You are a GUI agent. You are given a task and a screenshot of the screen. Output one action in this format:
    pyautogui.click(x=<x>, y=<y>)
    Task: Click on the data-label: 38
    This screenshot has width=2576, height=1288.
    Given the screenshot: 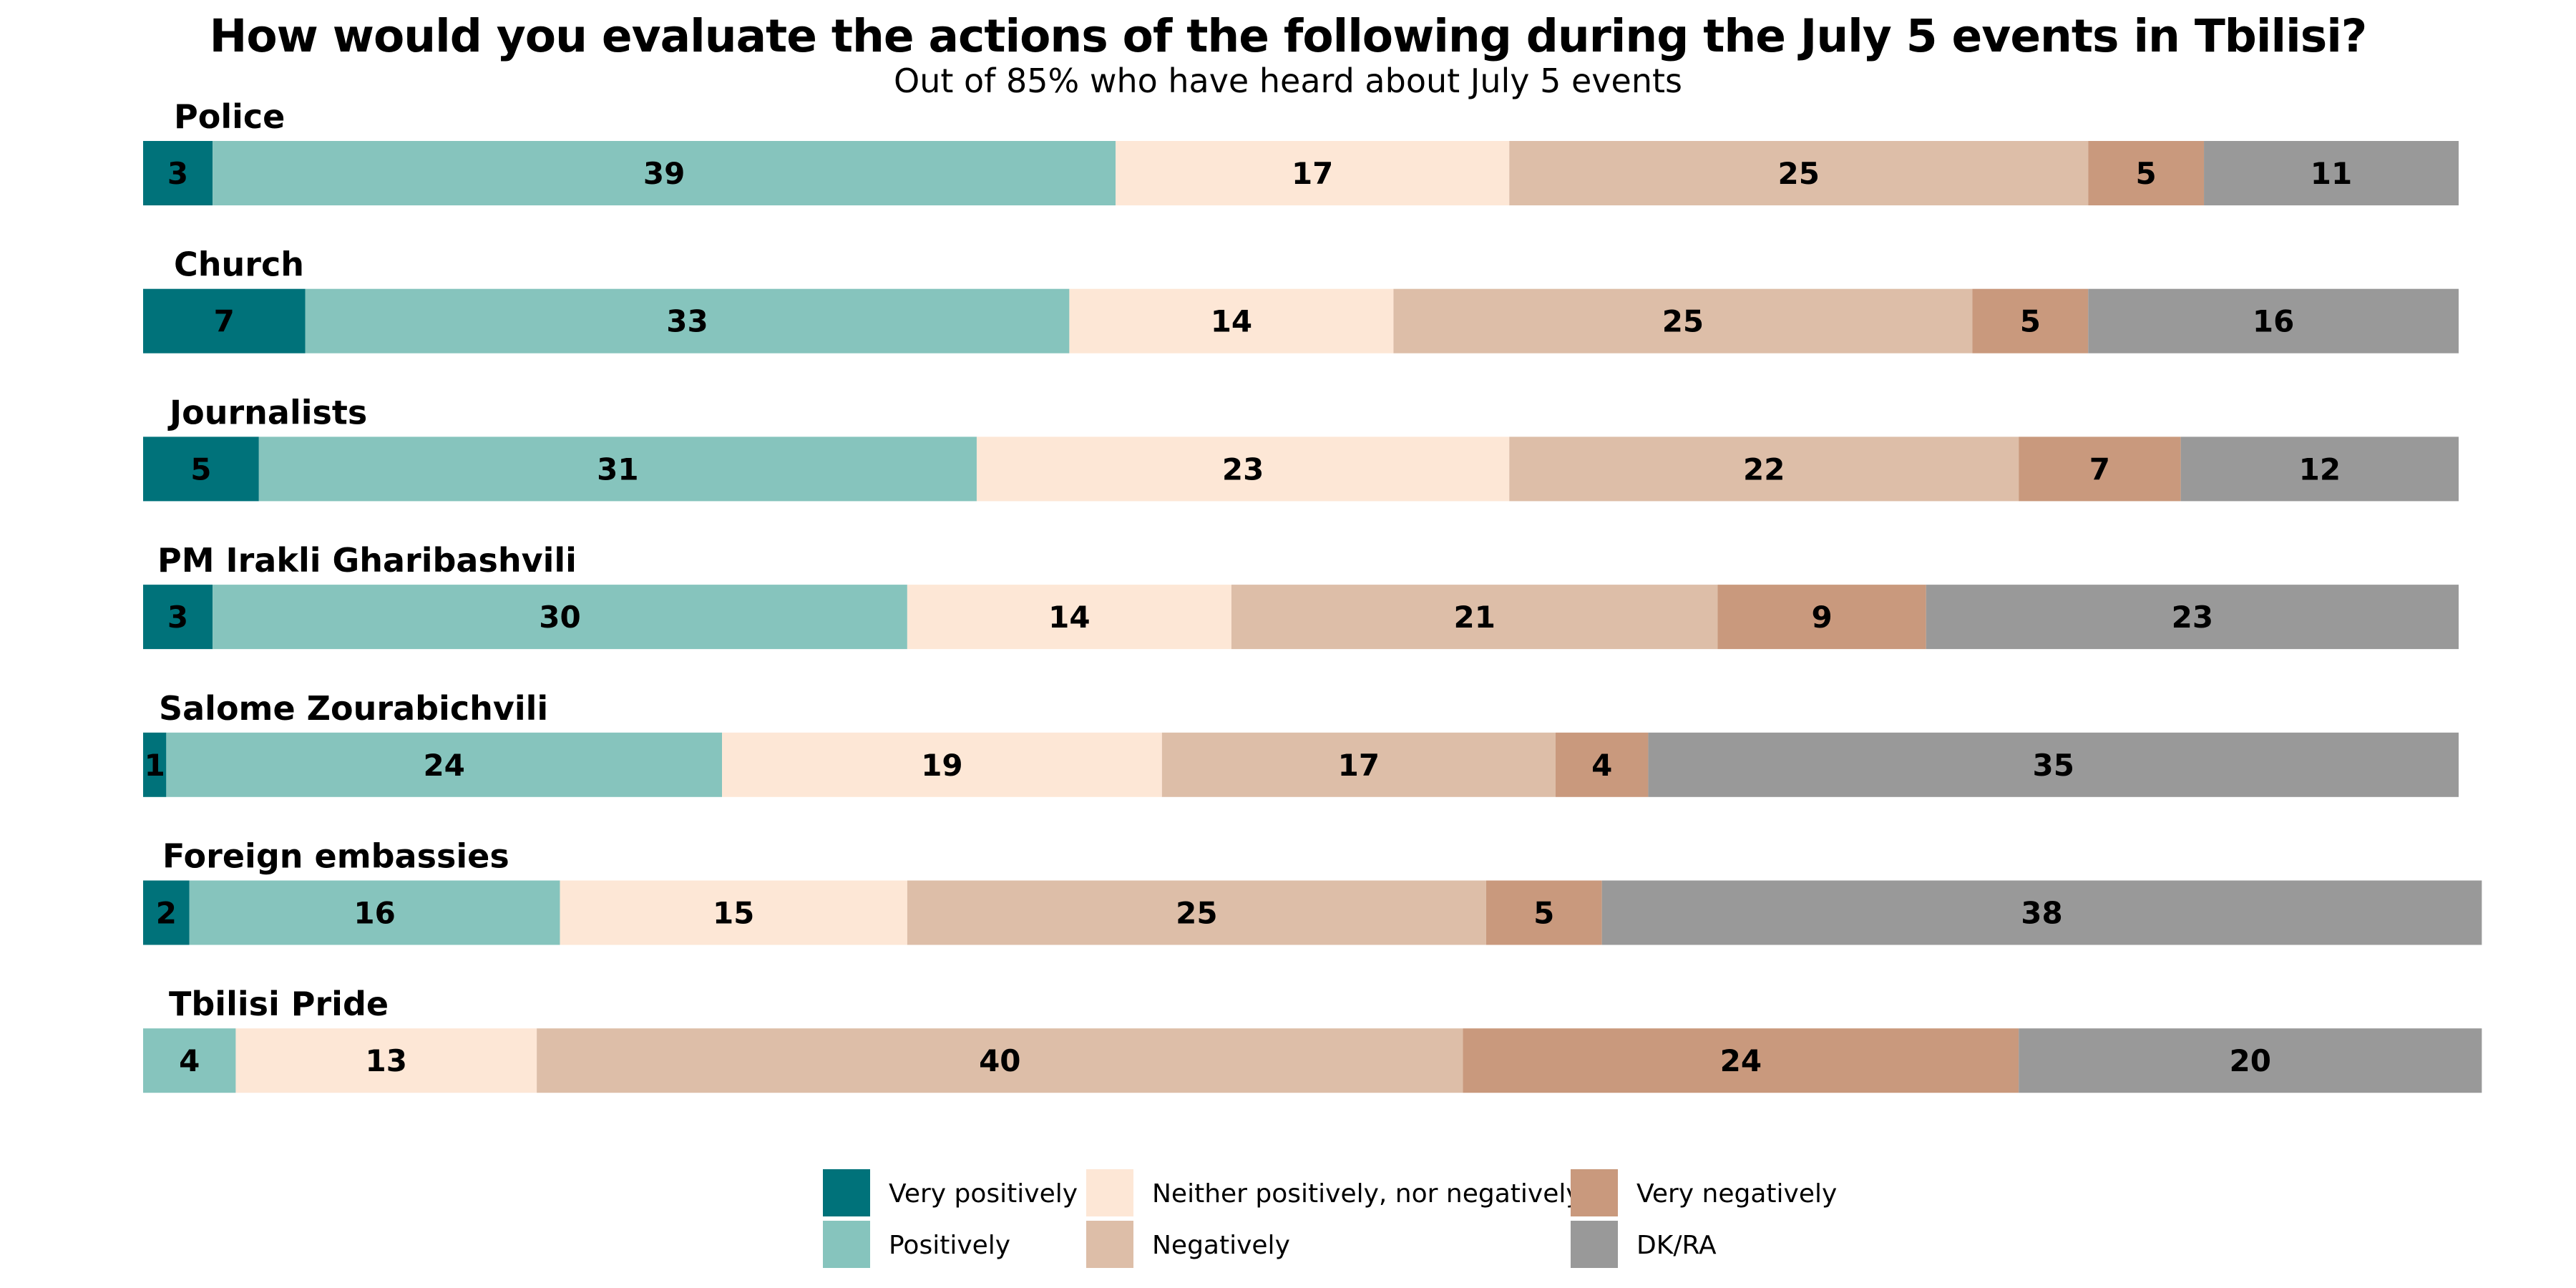 What is the action you would take?
    pyautogui.click(x=2042, y=913)
    